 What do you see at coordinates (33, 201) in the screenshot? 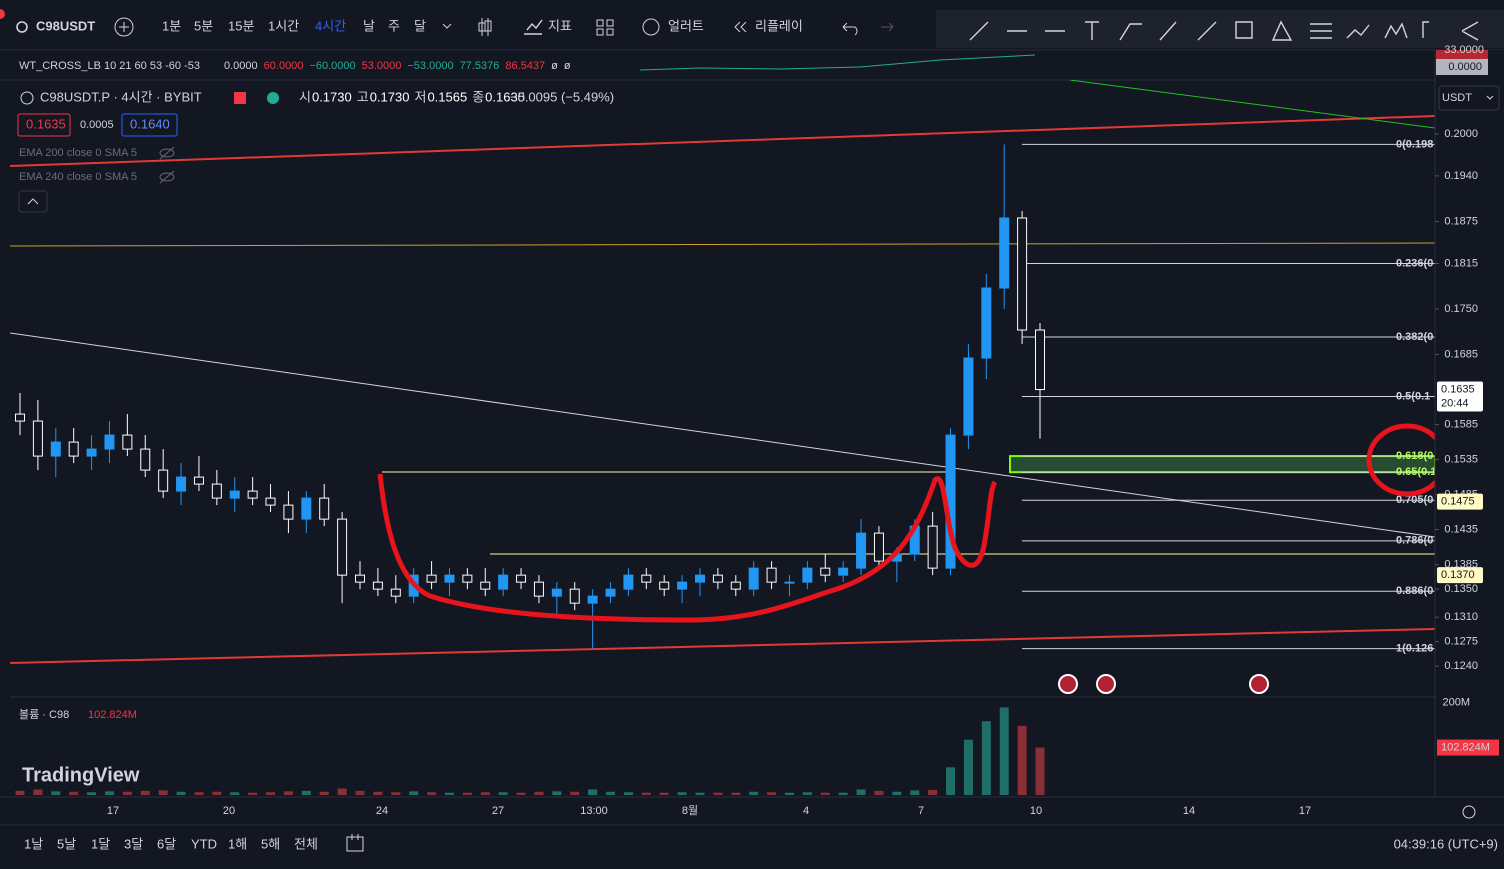
I see `collapse` at bounding box center [33, 201].